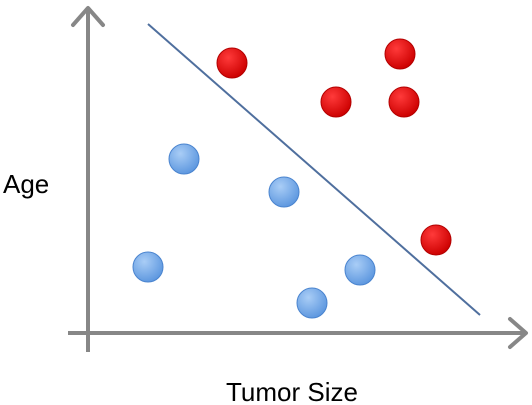 This screenshot has height=405, width=532. Describe the element at coordinates (26, 184) in the screenshot. I see `y-axis-label: Age` at that location.